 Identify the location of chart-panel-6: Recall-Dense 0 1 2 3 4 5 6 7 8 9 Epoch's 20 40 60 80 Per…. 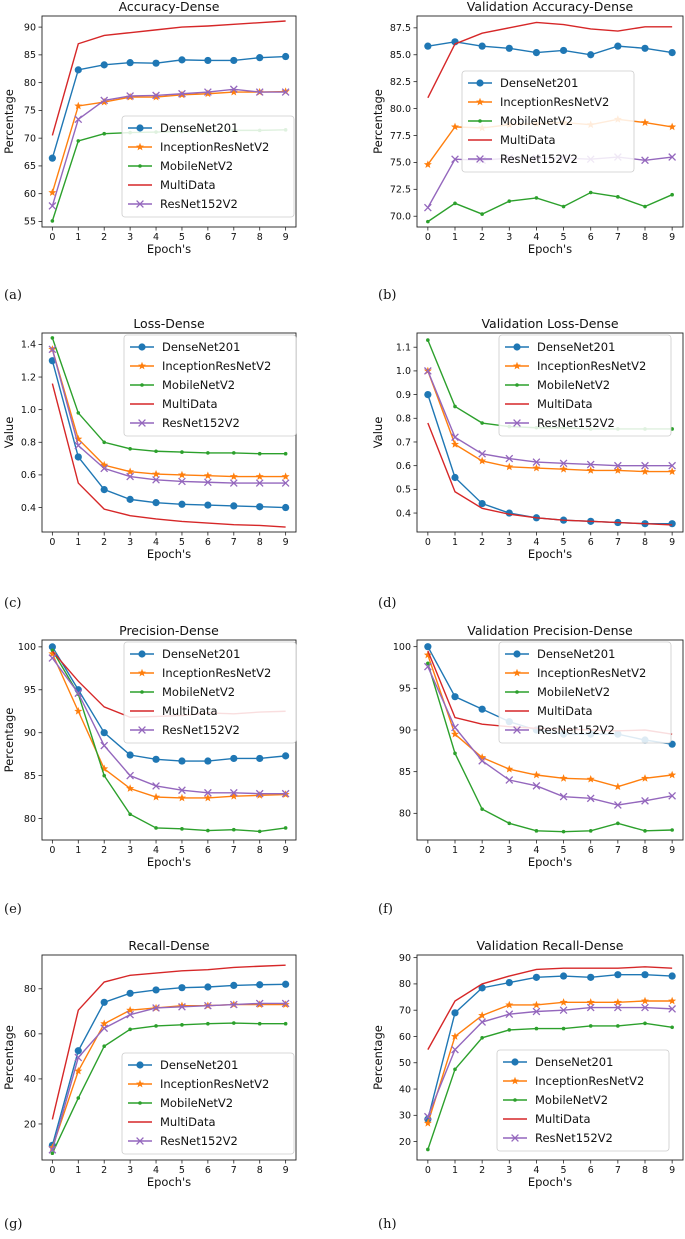
(149, 1063).